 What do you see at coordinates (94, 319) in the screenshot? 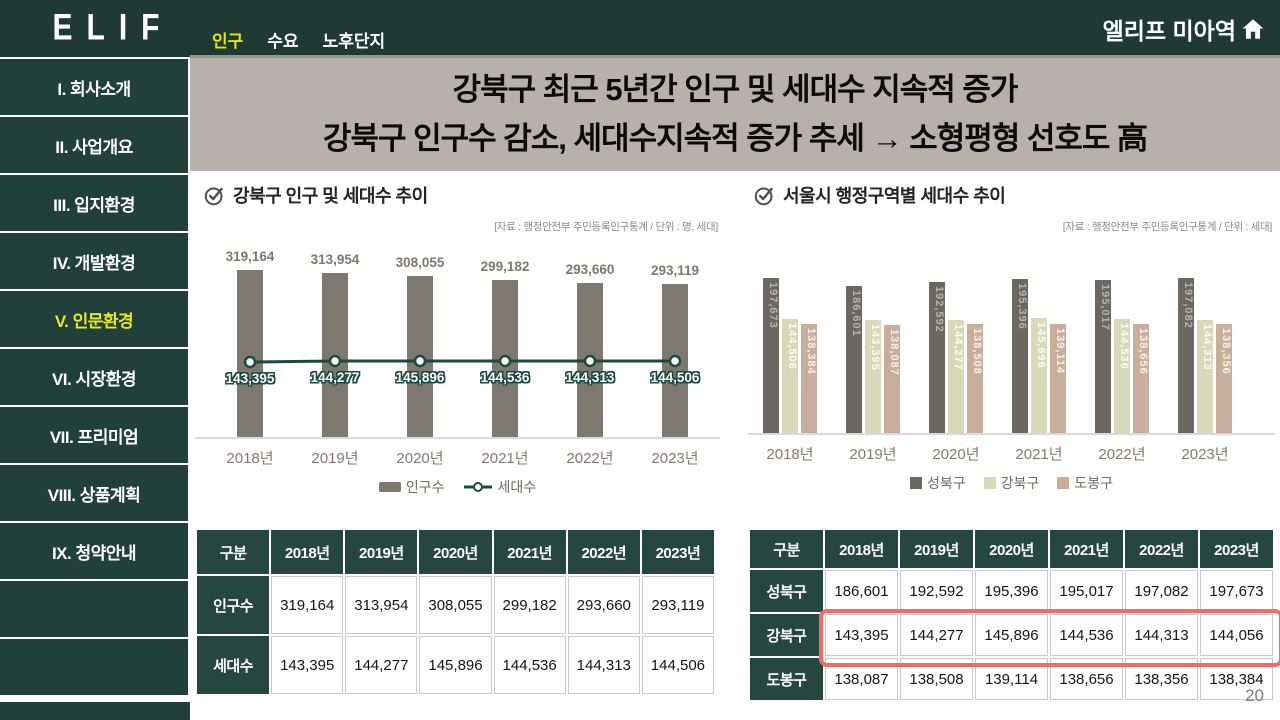
I see `sidebar-item-5: V. 인문환경` at bounding box center [94, 319].